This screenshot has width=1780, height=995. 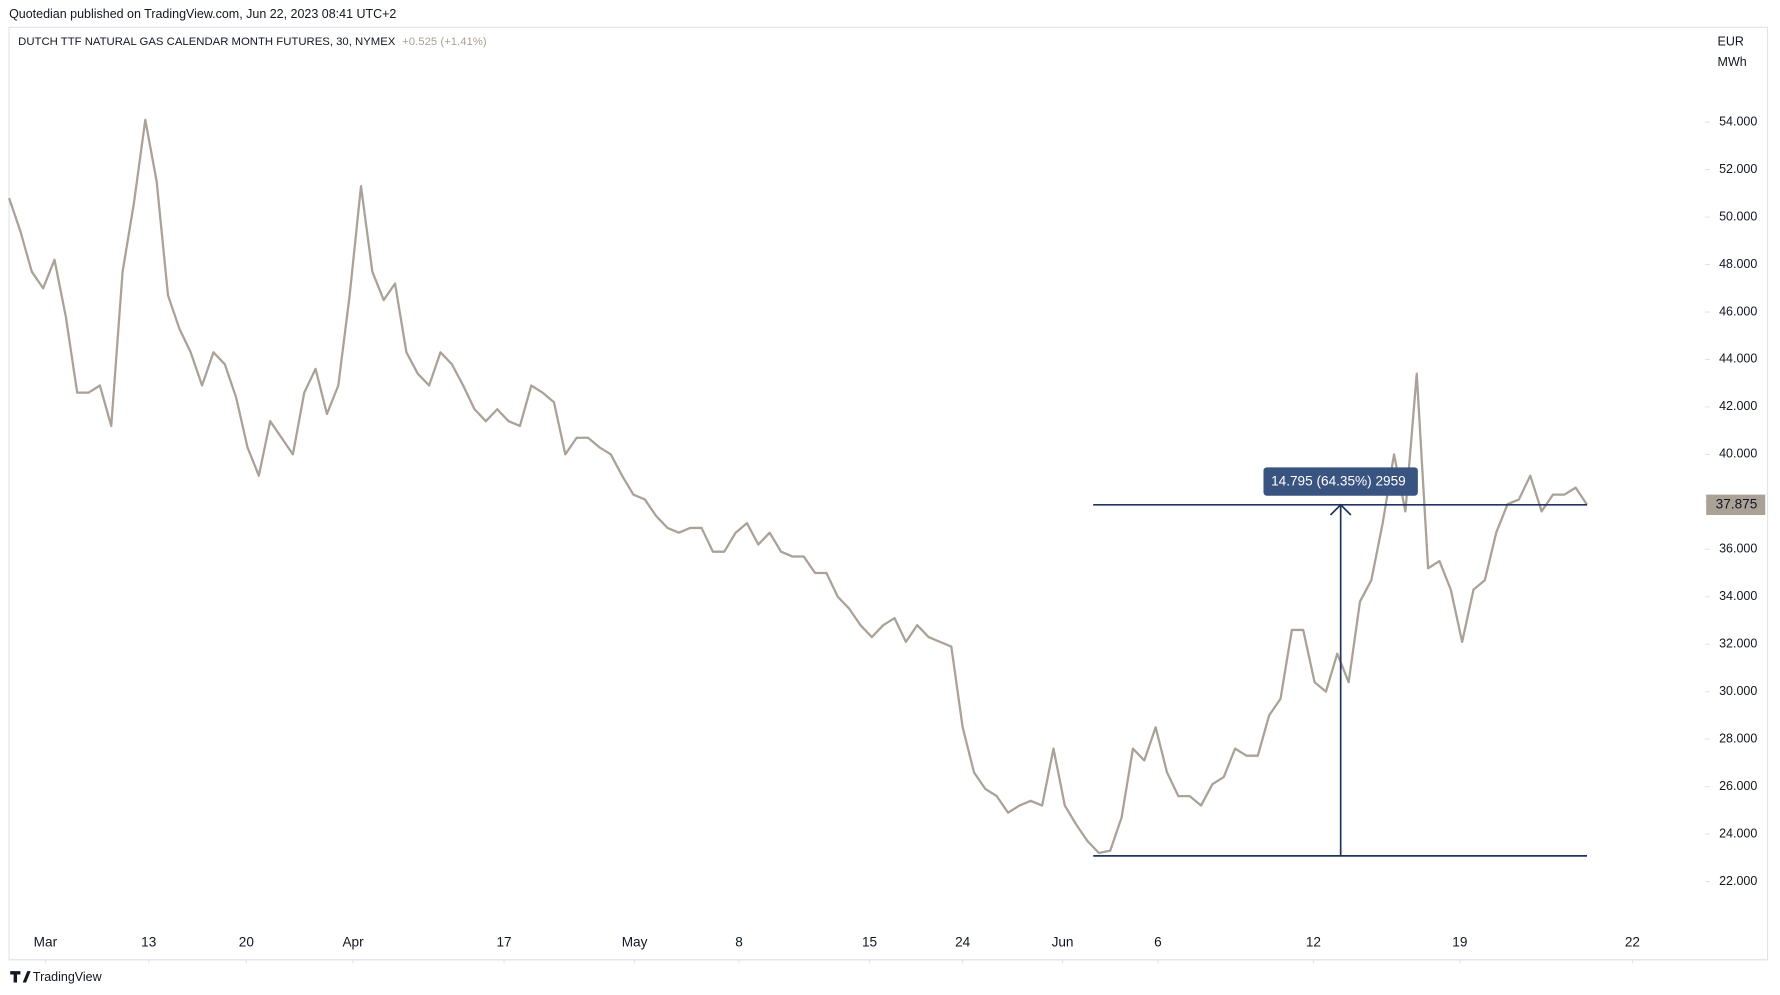 What do you see at coordinates (353, 941) in the screenshot?
I see `x-tick-label: Apr` at bounding box center [353, 941].